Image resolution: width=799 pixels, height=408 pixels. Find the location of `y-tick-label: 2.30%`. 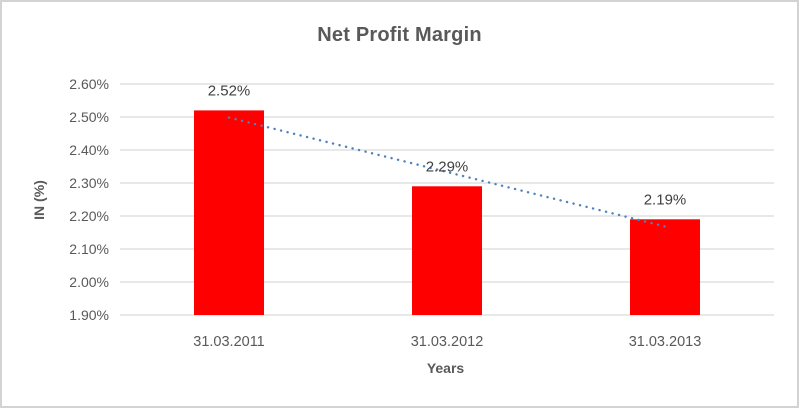

y-tick-label: 2.30% is located at coordinates (89, 183).